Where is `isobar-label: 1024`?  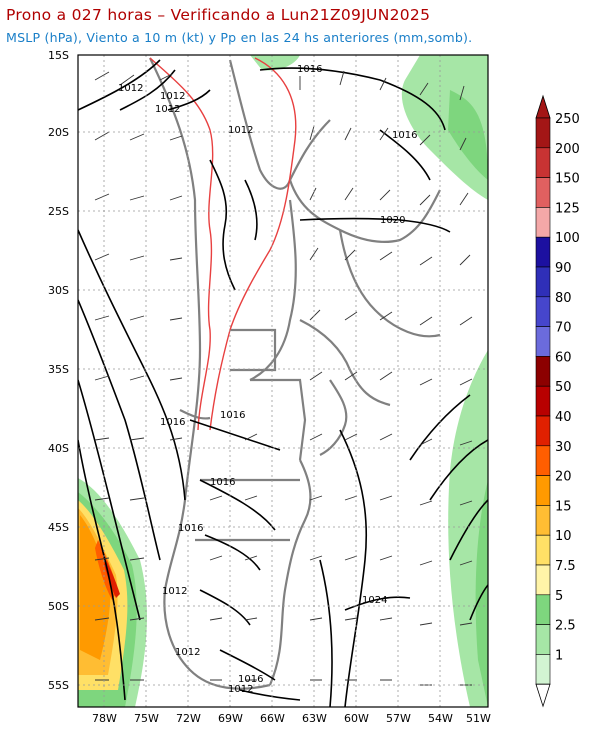
isobar-label: 1024 is located at coordinates (374, 600).